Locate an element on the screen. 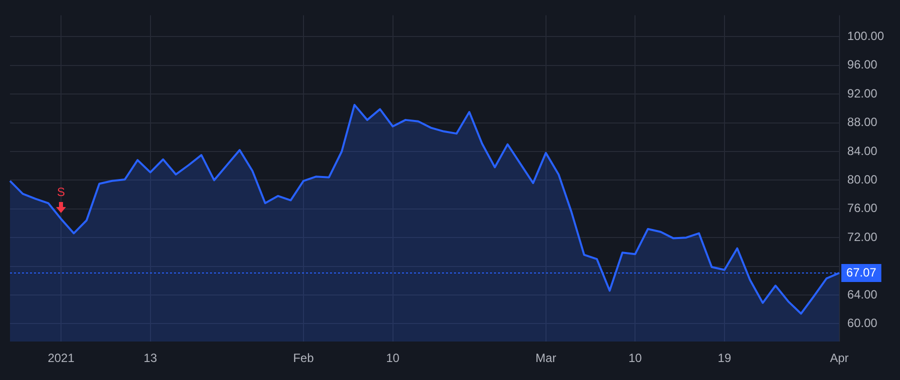 This screenshot has width=900, height=380. y-tick-label: 60.00 is located at coordinates (862, 323).